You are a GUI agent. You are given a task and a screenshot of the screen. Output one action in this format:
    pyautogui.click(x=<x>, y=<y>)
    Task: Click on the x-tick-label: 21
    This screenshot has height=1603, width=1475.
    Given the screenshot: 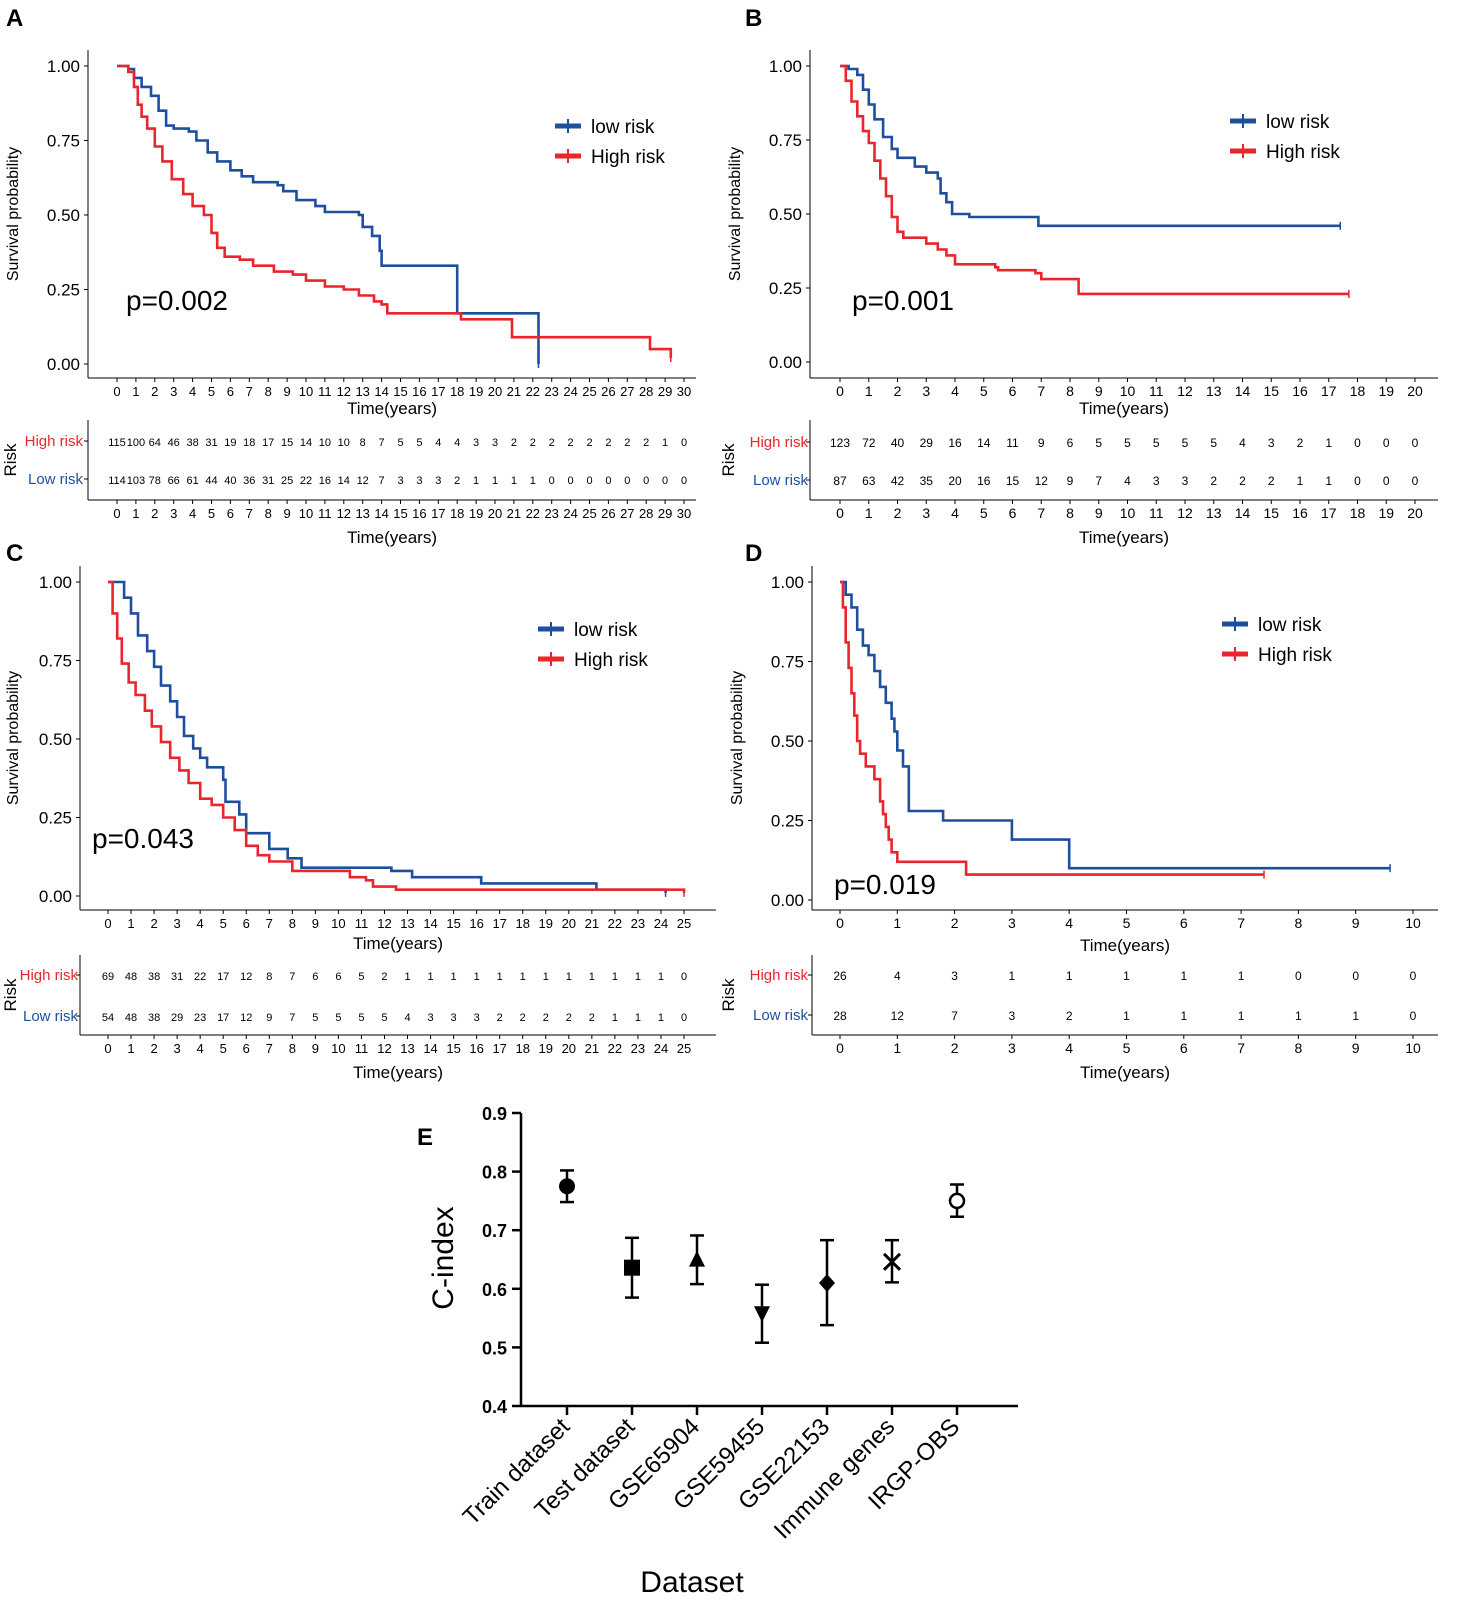 What is the action you would take?
    pyautogui.click(x=592, y=923)
    